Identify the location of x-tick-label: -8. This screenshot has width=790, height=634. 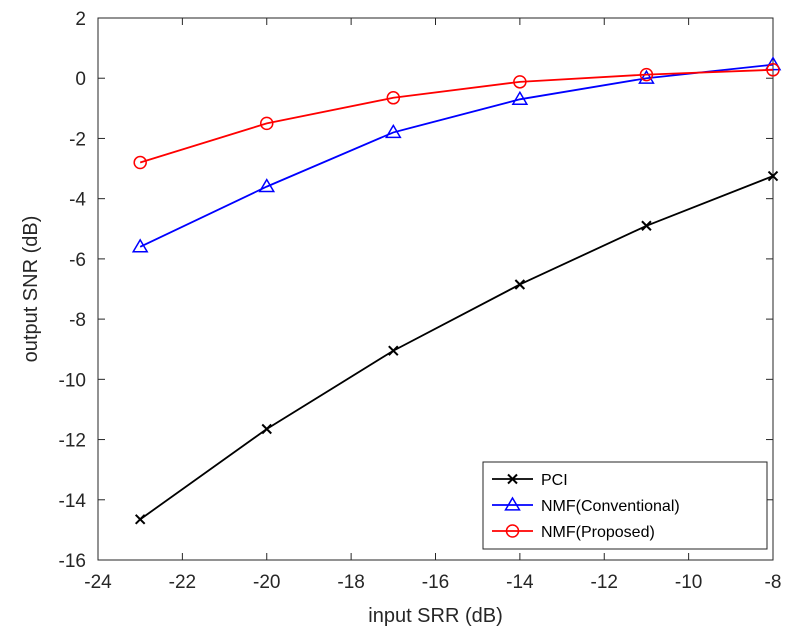
(773, 582).